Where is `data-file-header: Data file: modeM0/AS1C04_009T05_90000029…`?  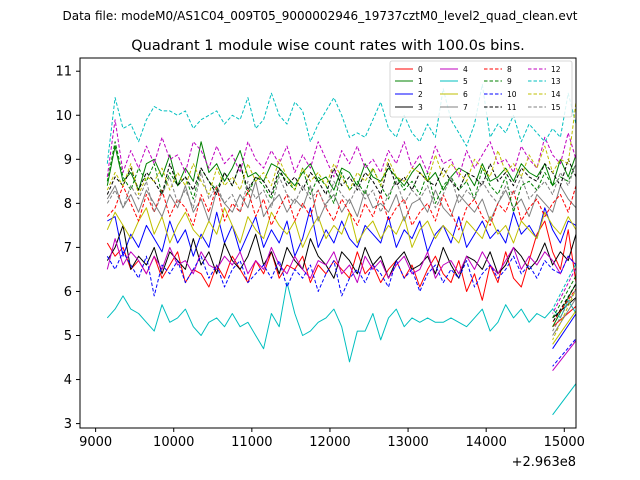 data-file-header: Data file: modeM0/AS1C04_009T05_90000029… is located at coordinates (319, 16).